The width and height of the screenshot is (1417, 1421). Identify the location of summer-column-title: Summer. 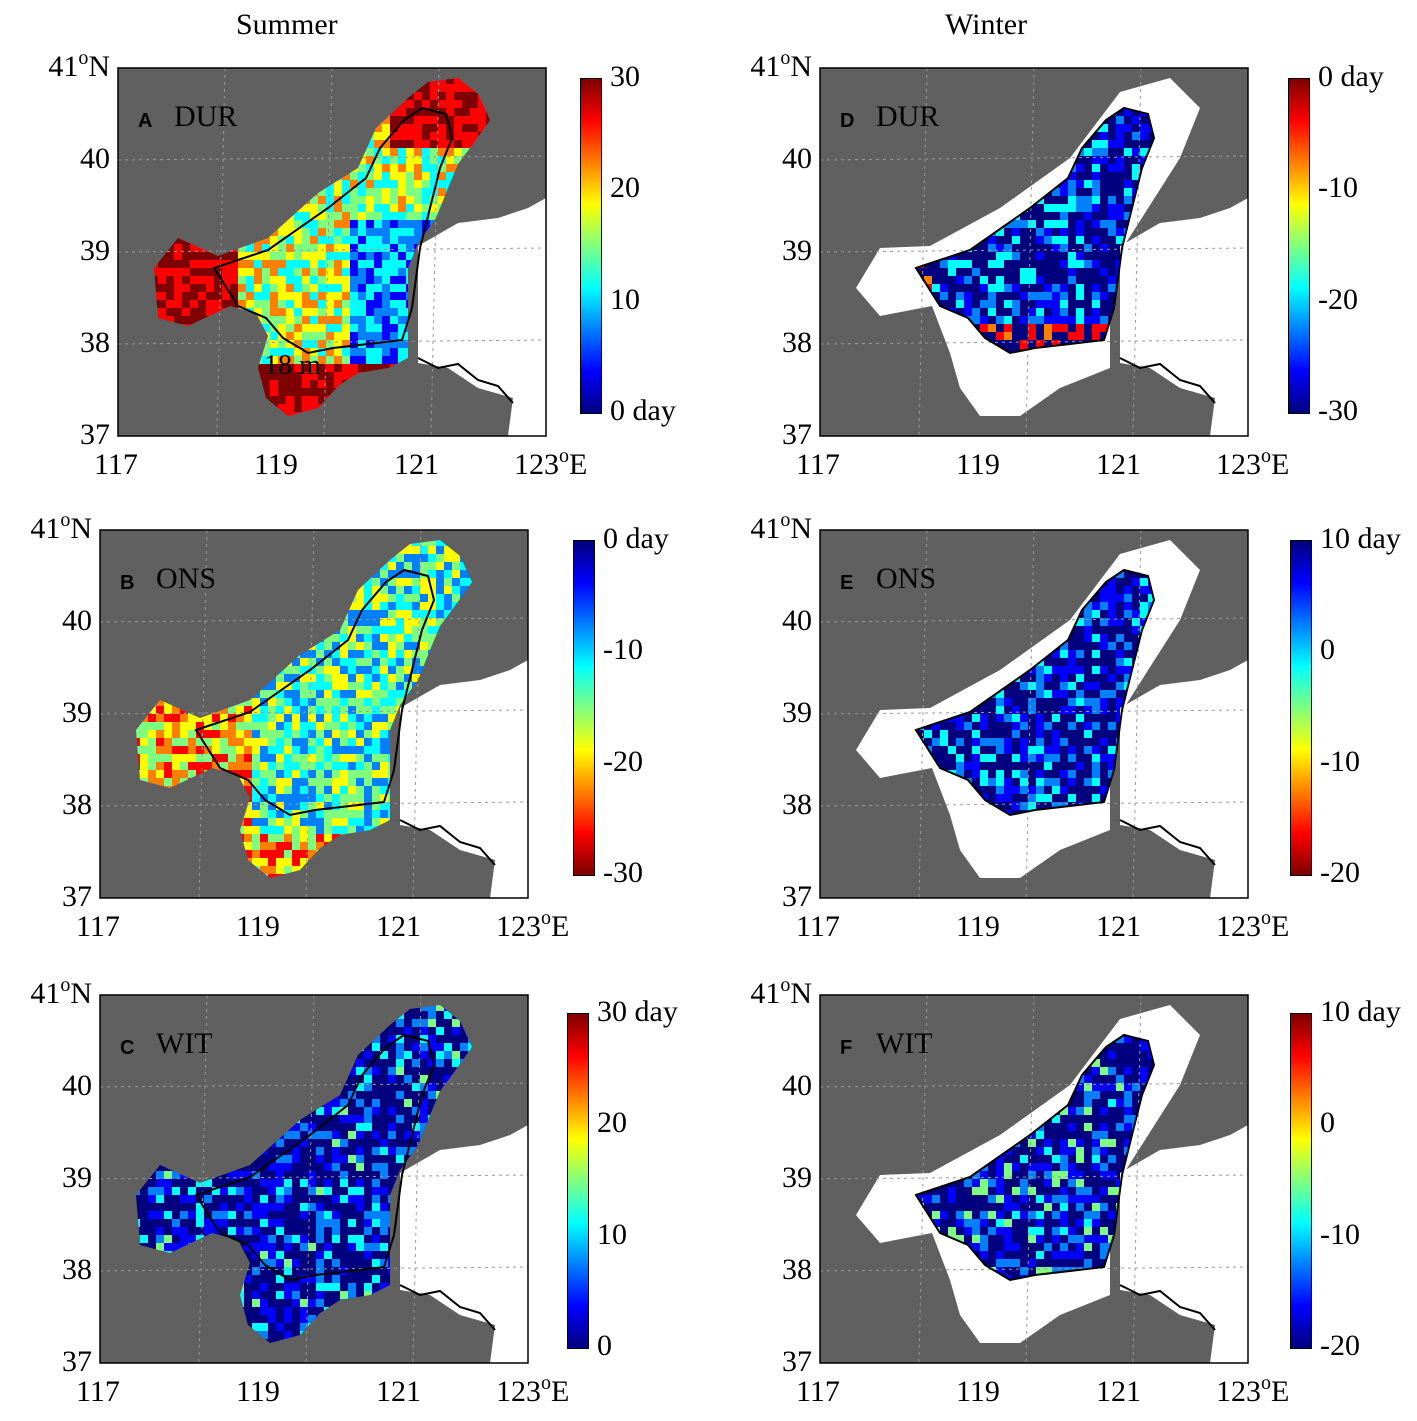
(287, 24).